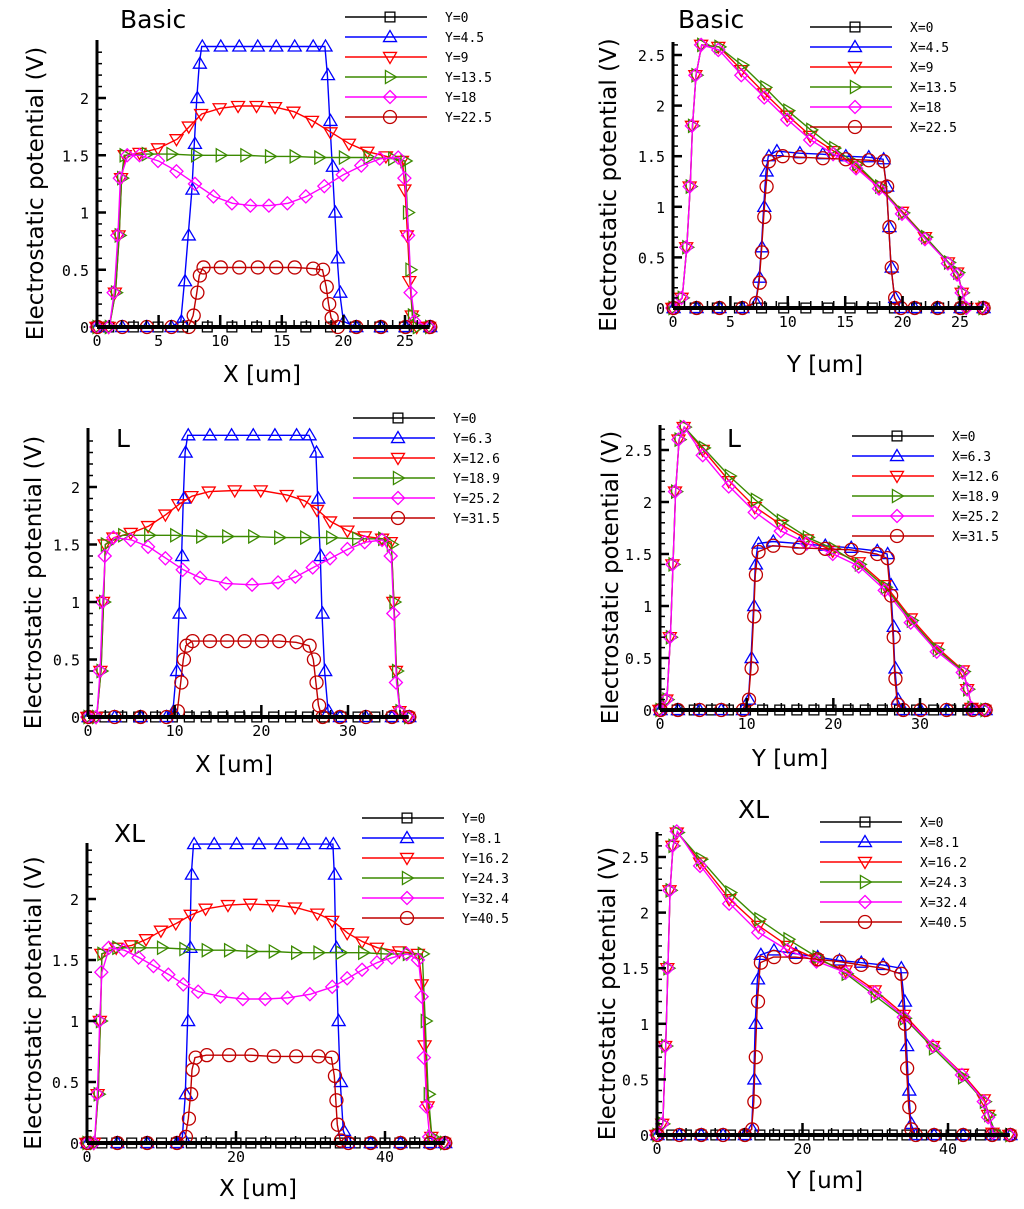 This screenshot has height=1209, width=1024. I want to click on legend-label: Y=40.5, so click(485, 919).